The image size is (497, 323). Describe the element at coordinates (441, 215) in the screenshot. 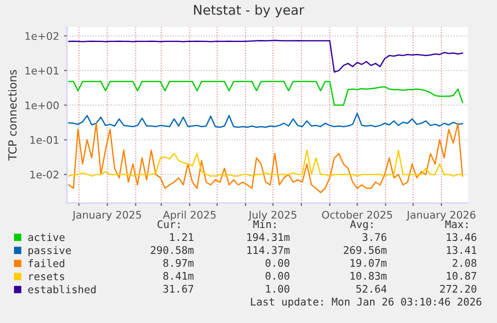

I see `x-tick-label: January 2026` at that location.